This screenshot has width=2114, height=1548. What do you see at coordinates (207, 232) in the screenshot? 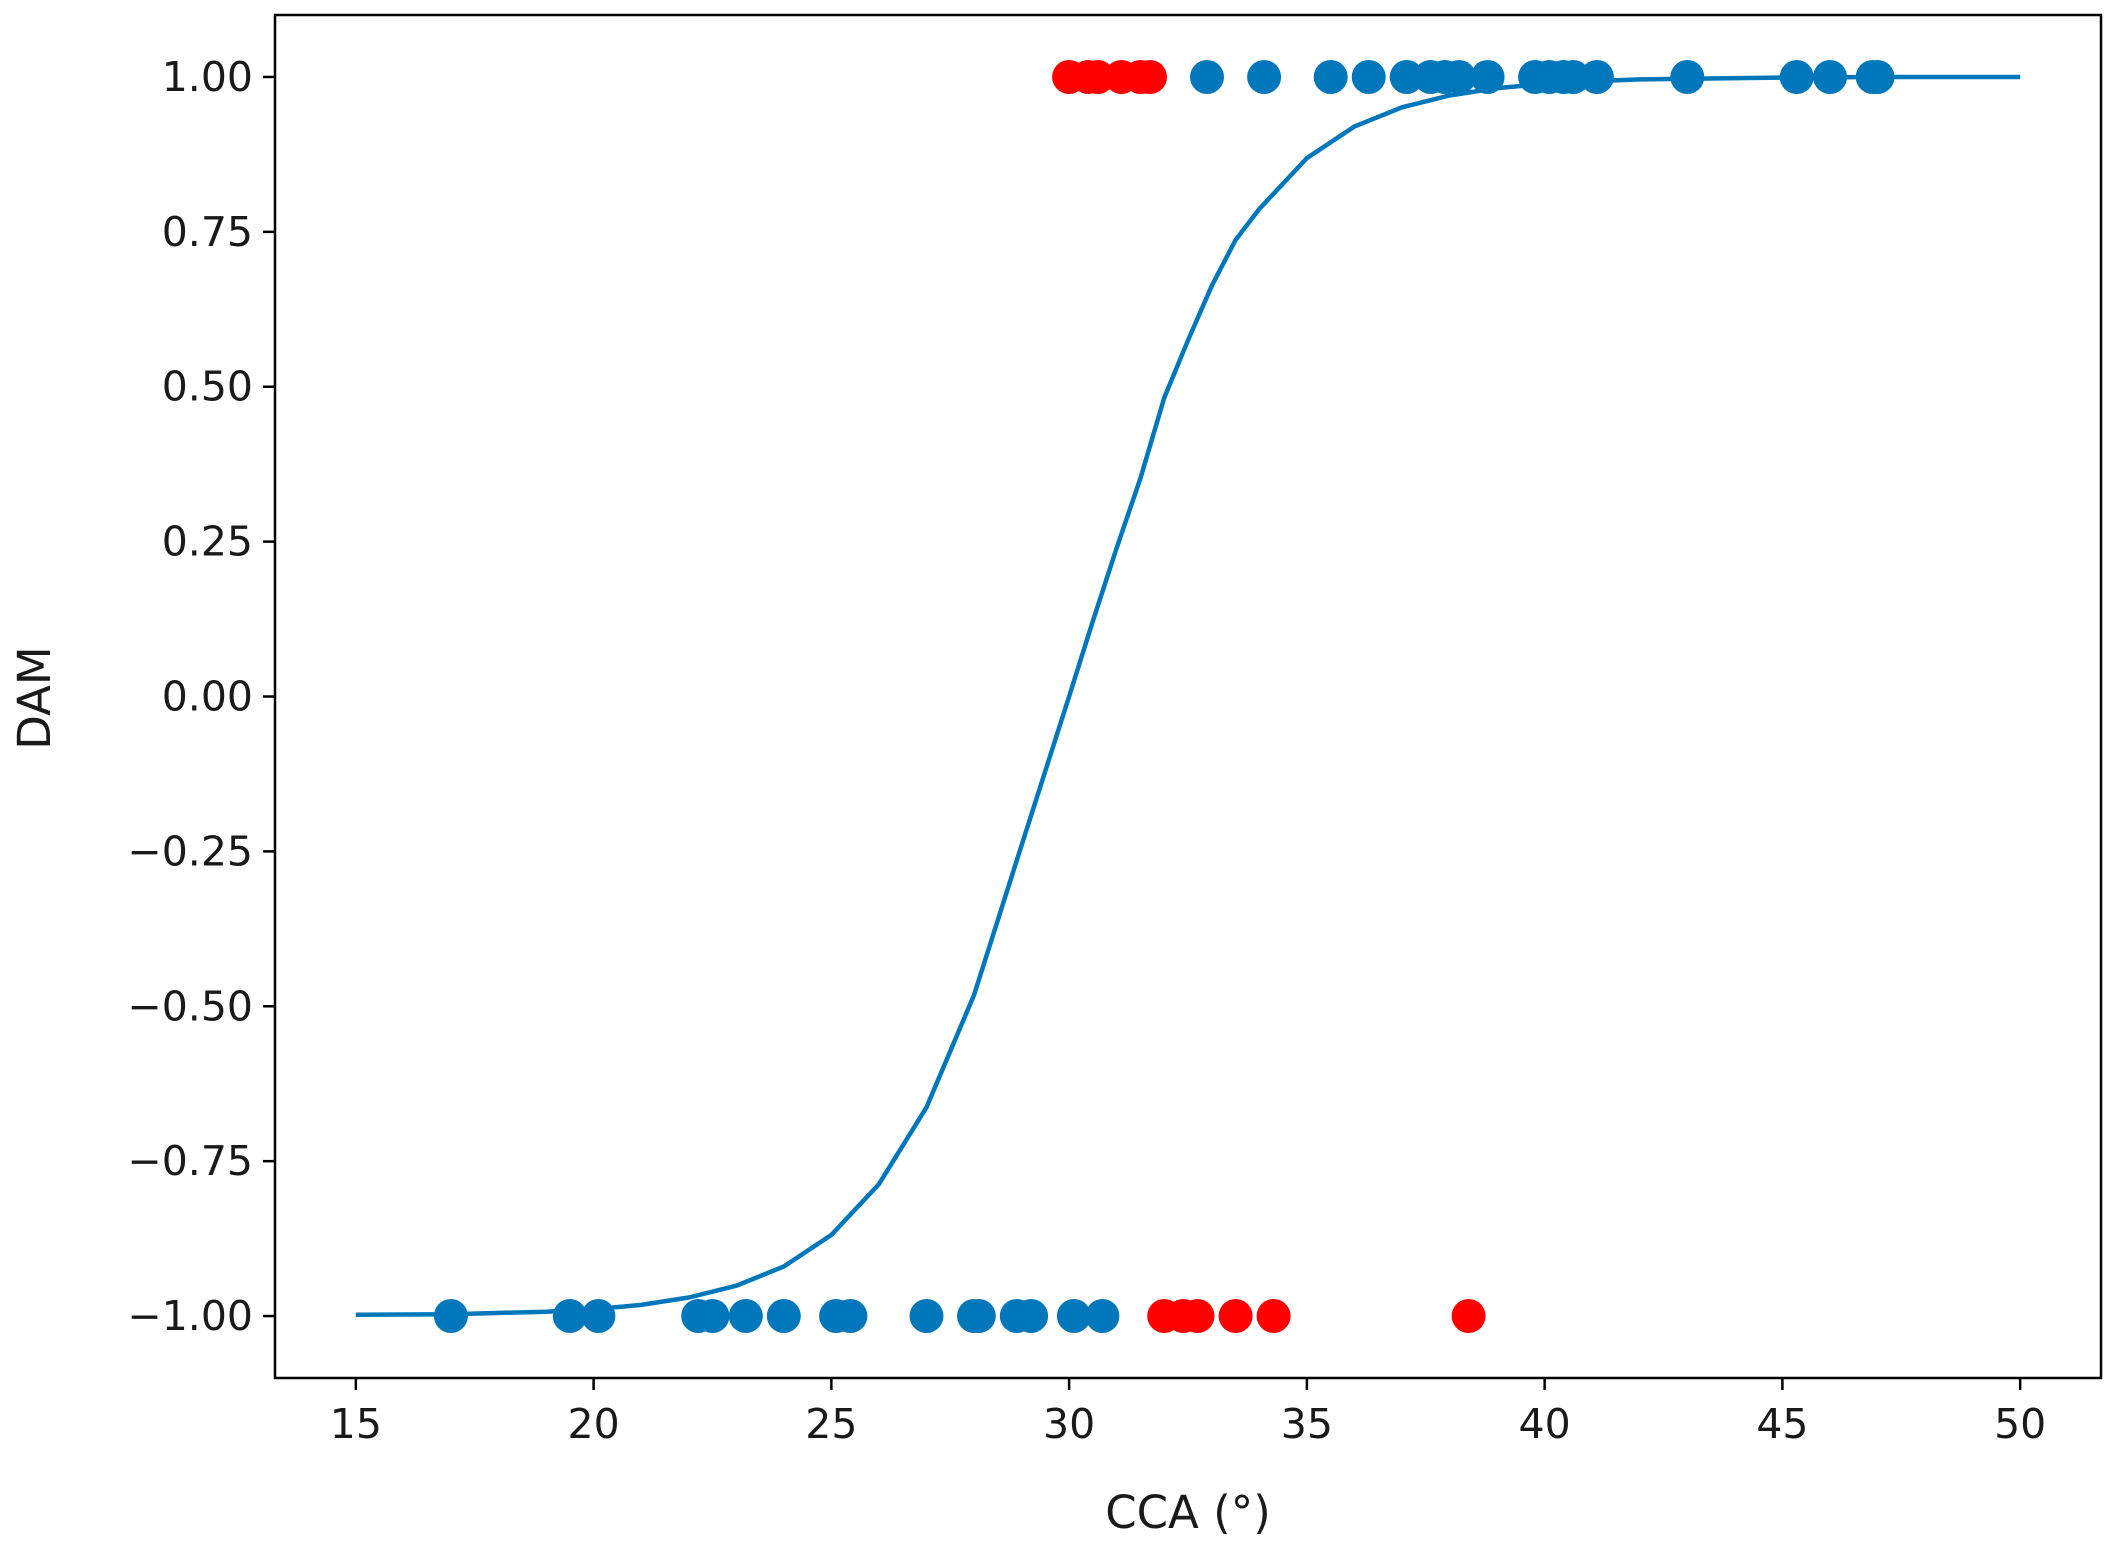
I see `y-tick-label: 0.75` at bounding box center [207, 232].